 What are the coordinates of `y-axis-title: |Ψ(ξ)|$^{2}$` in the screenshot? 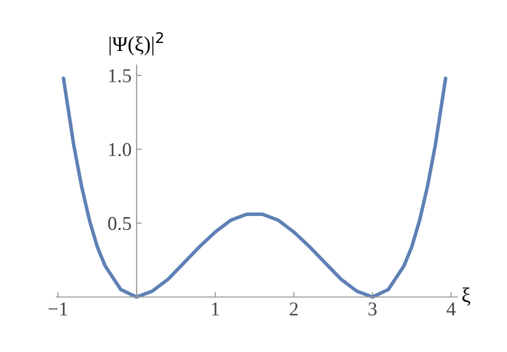 It's located at (136, 44).